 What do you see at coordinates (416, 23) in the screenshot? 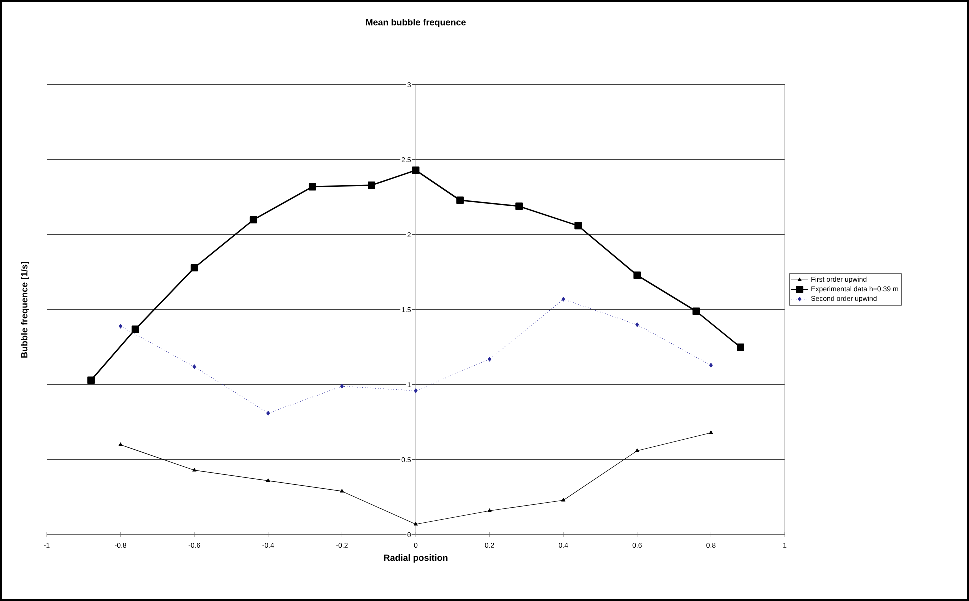
I see `chart-title: Mean bubble frequence` at bounding box center [416, 23].